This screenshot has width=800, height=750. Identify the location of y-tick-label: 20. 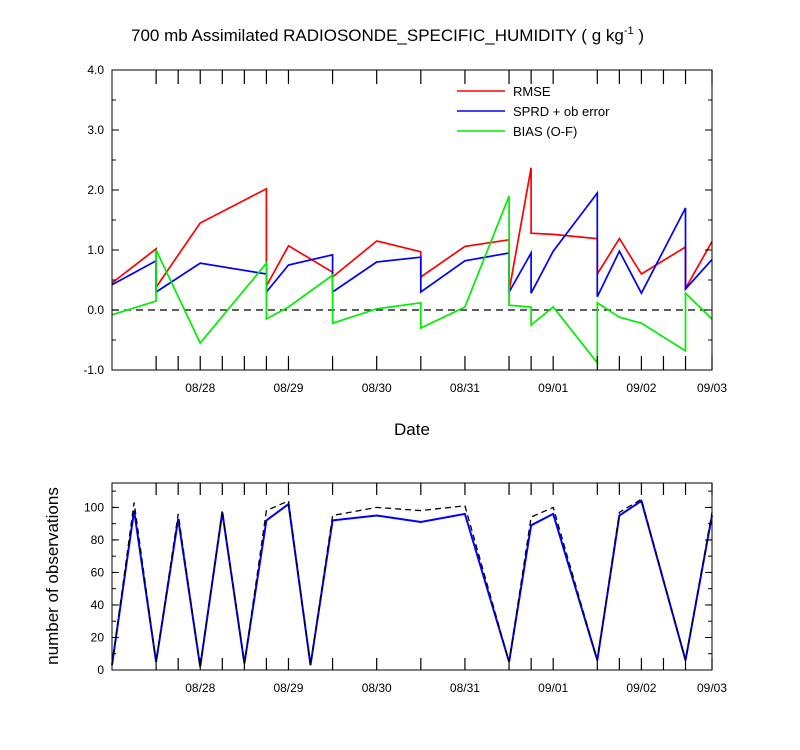
(98, 637).